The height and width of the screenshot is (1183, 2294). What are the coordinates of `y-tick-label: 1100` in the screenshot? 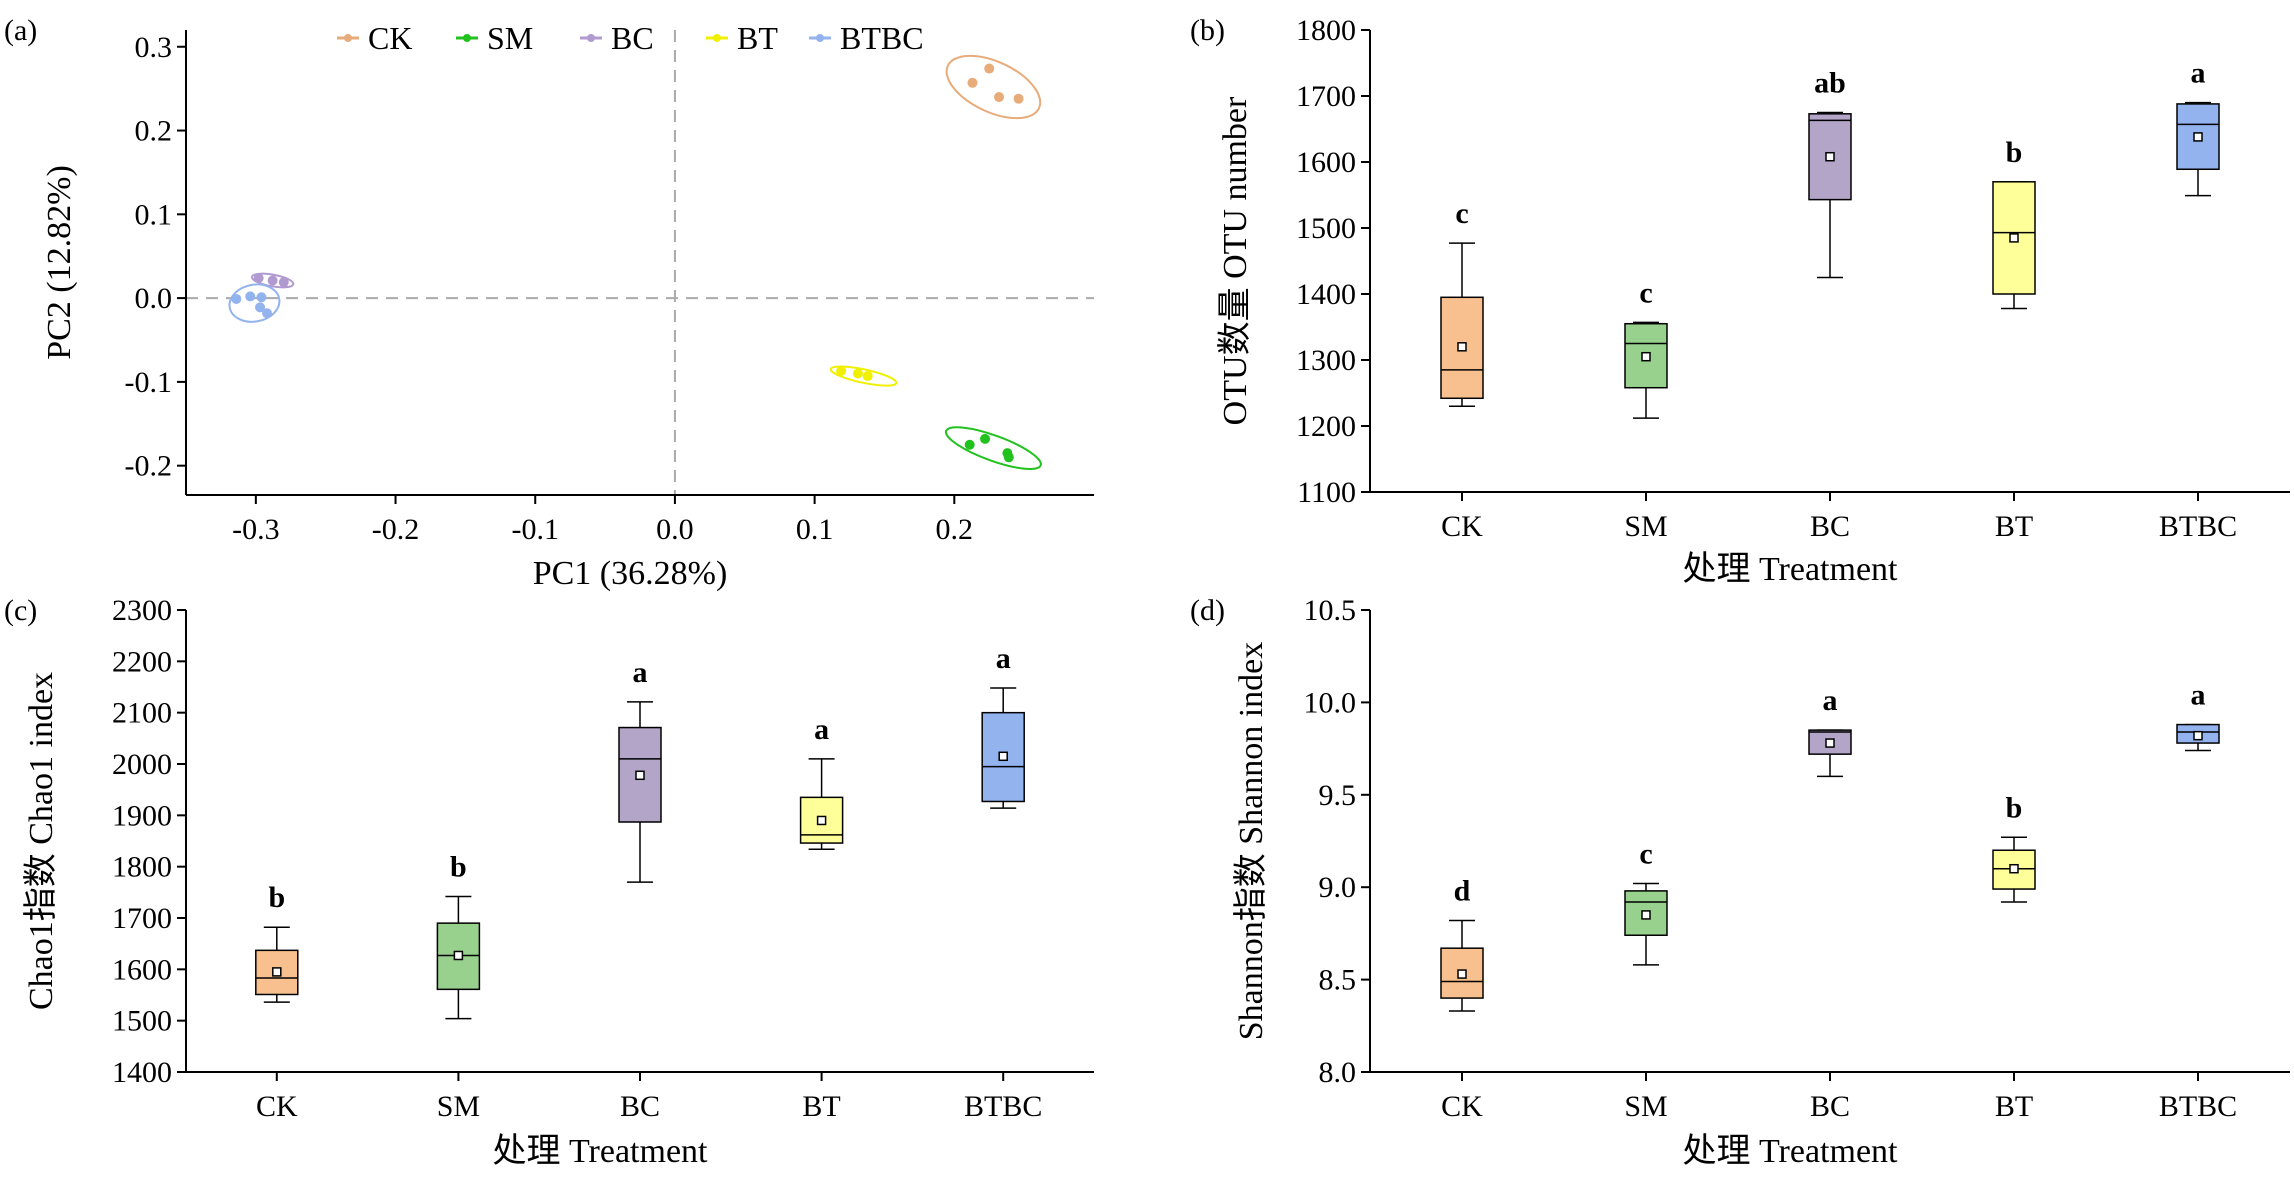 It's located at (1326, 492).